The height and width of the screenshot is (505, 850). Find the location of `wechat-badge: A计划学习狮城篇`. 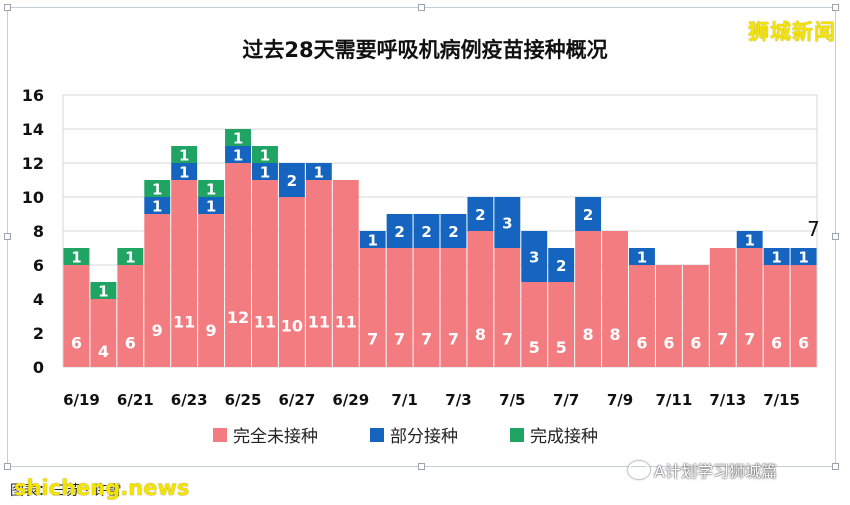

wechat-badge: A计划学习狮城篇 is located at coordinates (702, 470).